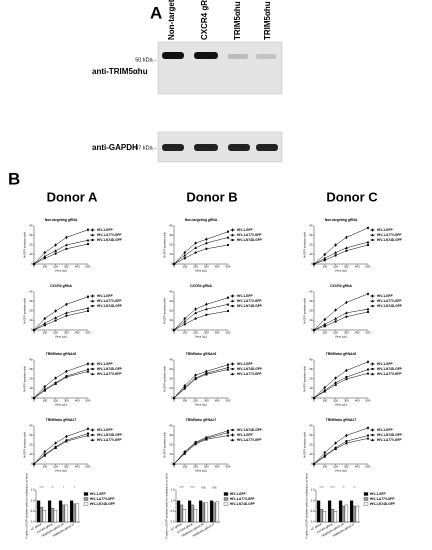 Image resolution: width=432 pixels, height=550 pixels. What do you see at coordinates (228, 467) in the screenshot?
I see `x-tick-label: 500` at bounding box center [228, 467].